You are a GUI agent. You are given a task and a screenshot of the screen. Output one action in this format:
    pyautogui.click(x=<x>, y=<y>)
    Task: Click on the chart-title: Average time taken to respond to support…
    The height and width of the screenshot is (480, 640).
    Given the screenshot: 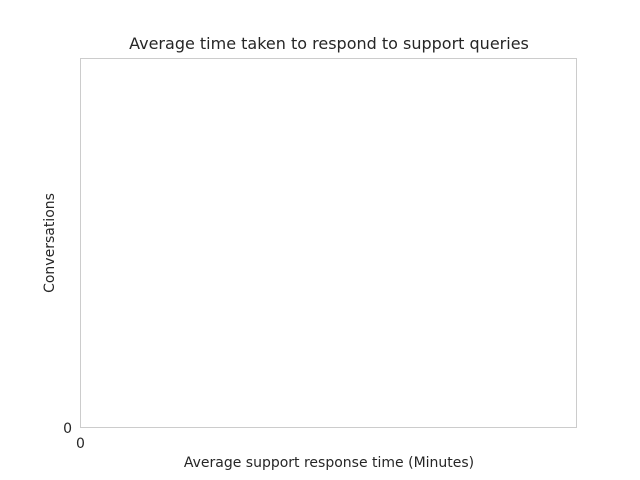 What is the action you would take?
    pyautogui.click(x=329, y=43)
    